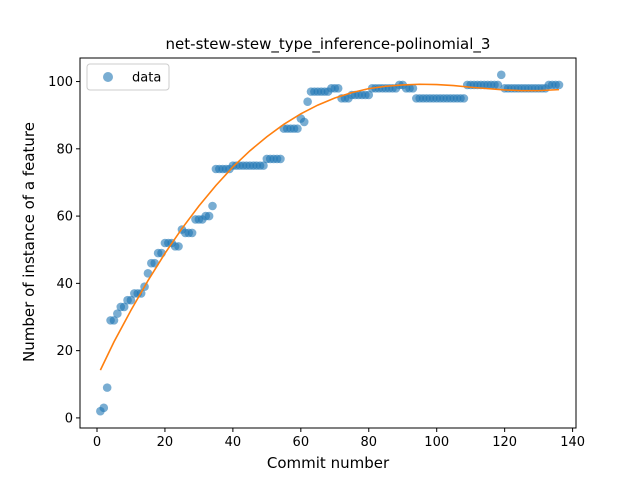 This screenshot has width=640, height=480. Describe the element at coordinates (64, 217) in the screenshot. I see `y-tick-label: 60` at that location.